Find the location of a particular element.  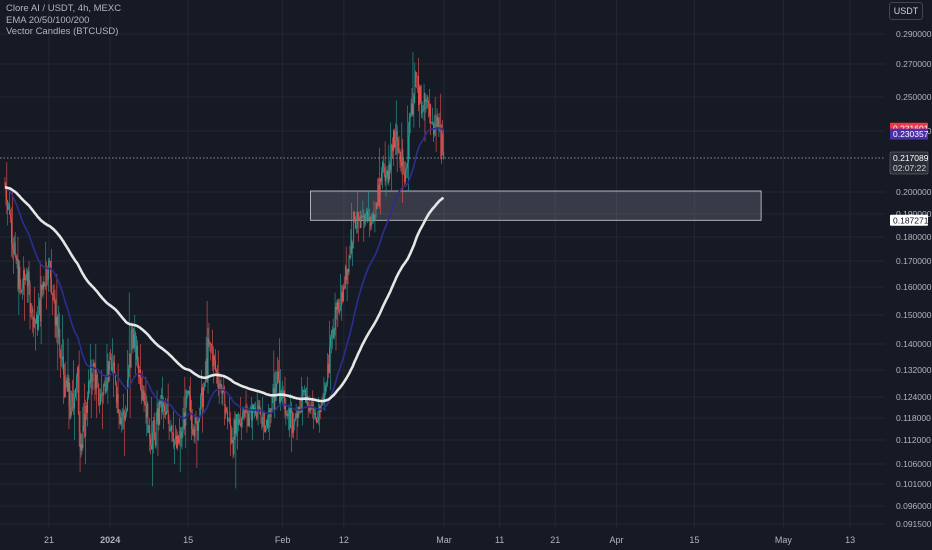

price-tick-label: 0.180000 is located at coordinates (914, 237).